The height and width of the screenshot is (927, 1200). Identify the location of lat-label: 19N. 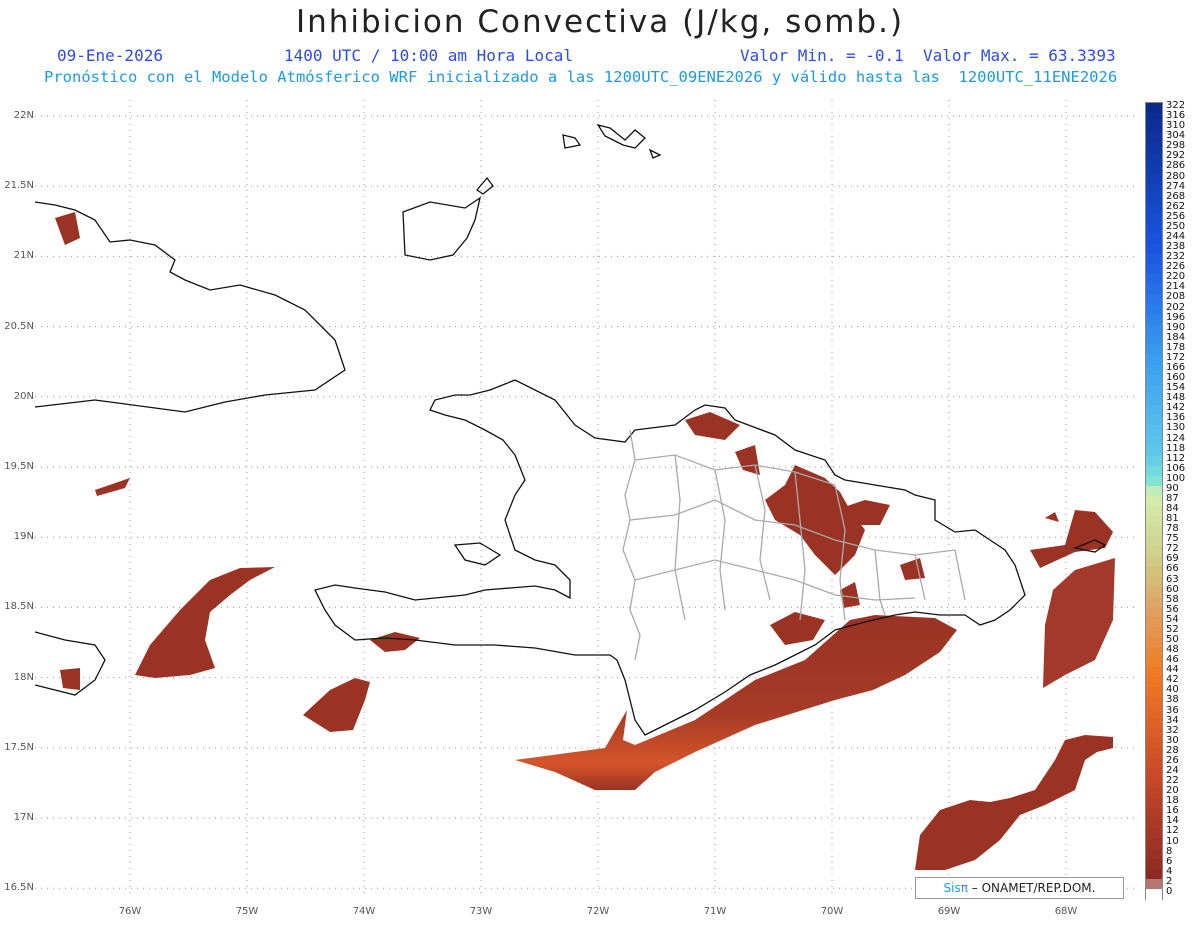
(23, 537).